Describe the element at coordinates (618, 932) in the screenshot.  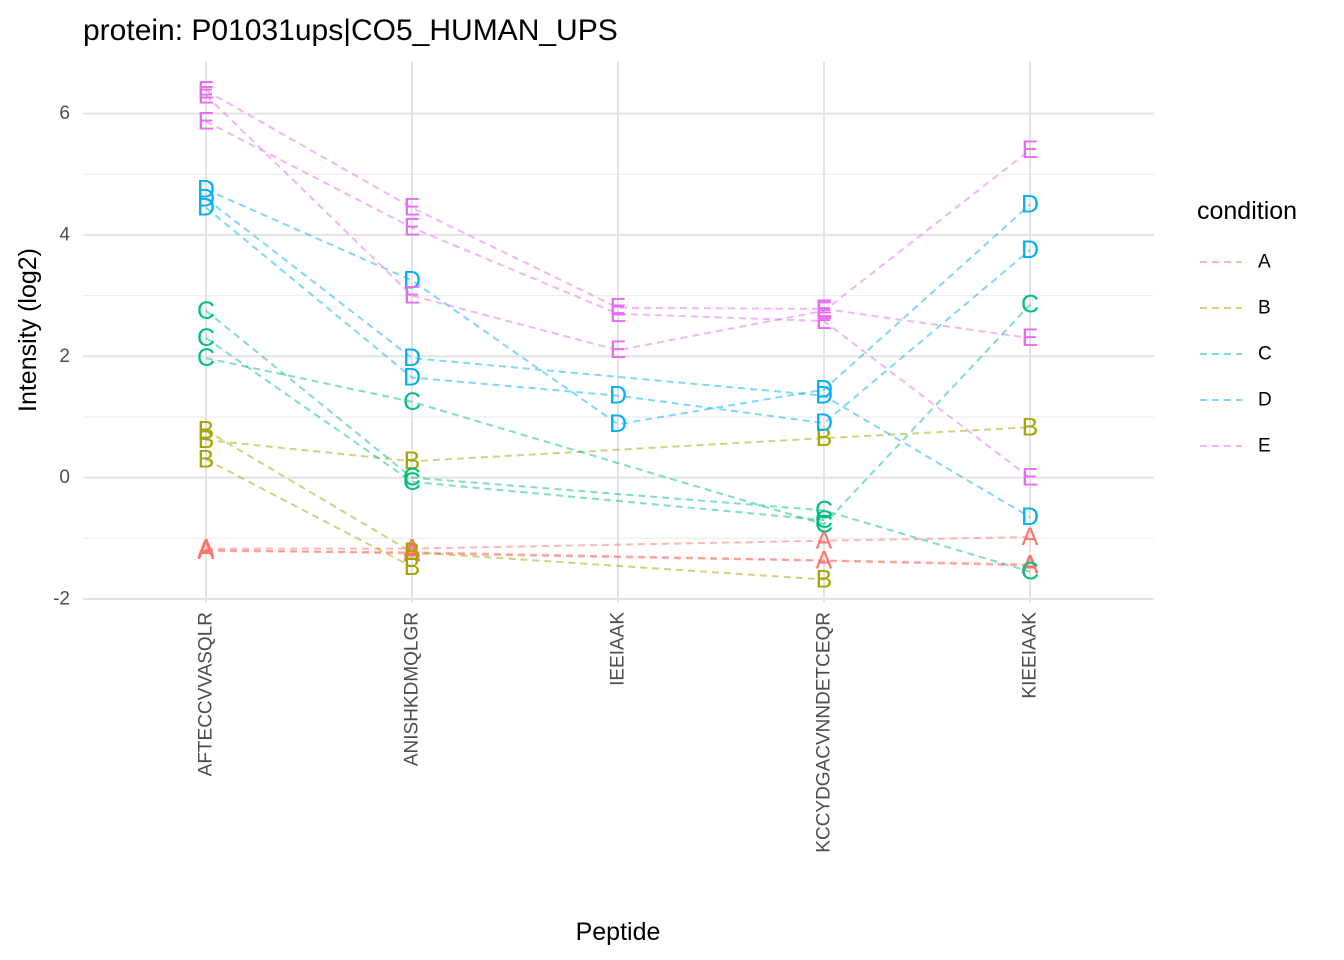
I see `x-axis-title: Peptide` at that location.